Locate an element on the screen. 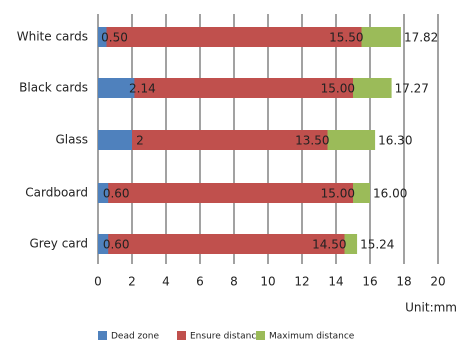 This screenshot has height=346, width=473. x-axis-label: Unit:mm is located at coordinates (431, 308).